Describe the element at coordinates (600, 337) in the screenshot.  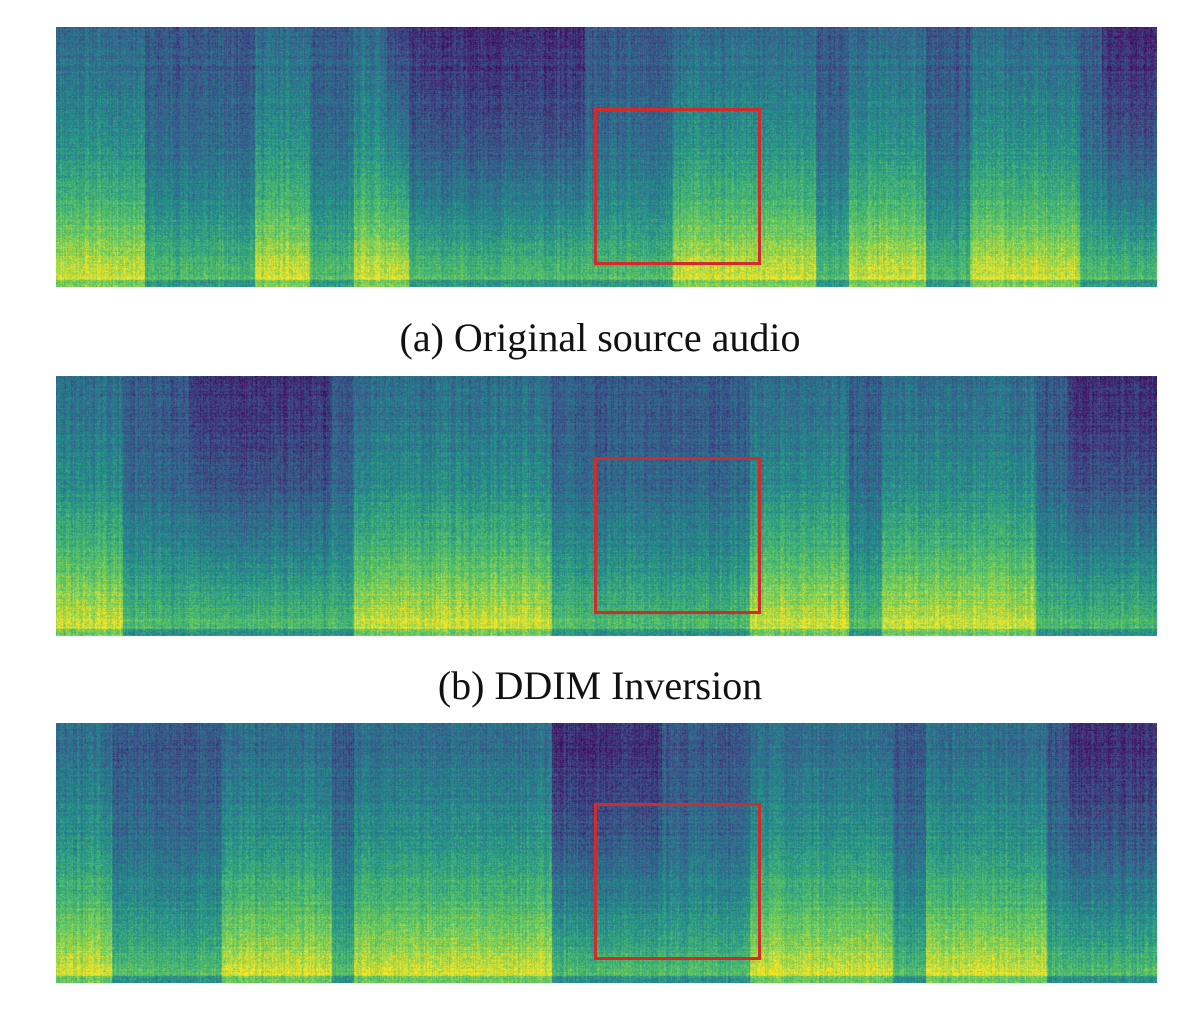
I see `caption-a: (a) Original source audio` at that location.